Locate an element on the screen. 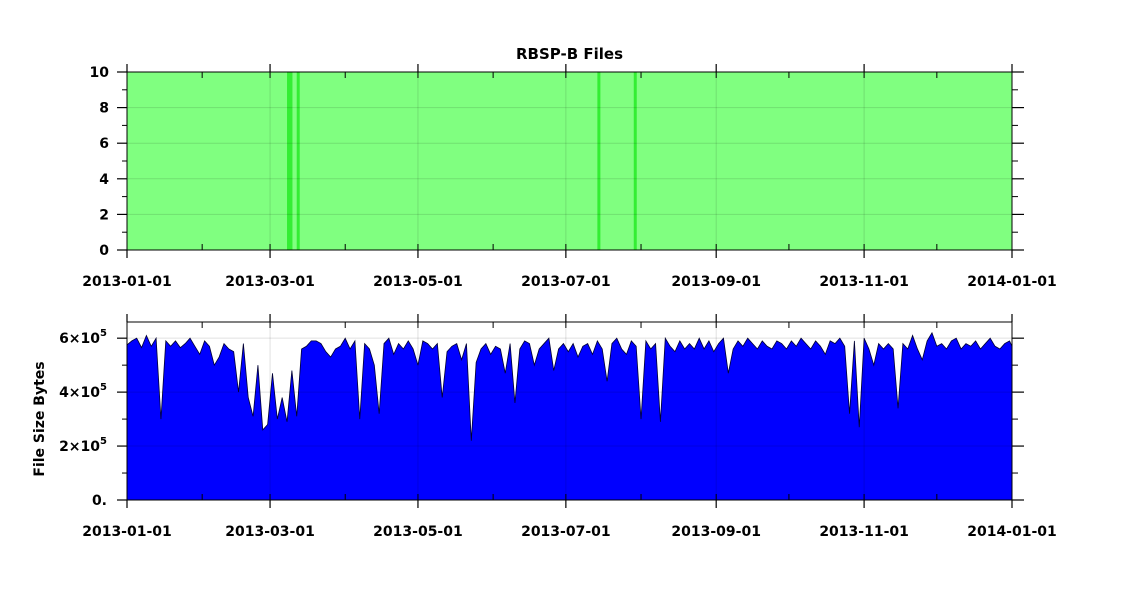 The image size is (1138, 591). y-tick-label: 4×105 is located at coordinates (83, 391).